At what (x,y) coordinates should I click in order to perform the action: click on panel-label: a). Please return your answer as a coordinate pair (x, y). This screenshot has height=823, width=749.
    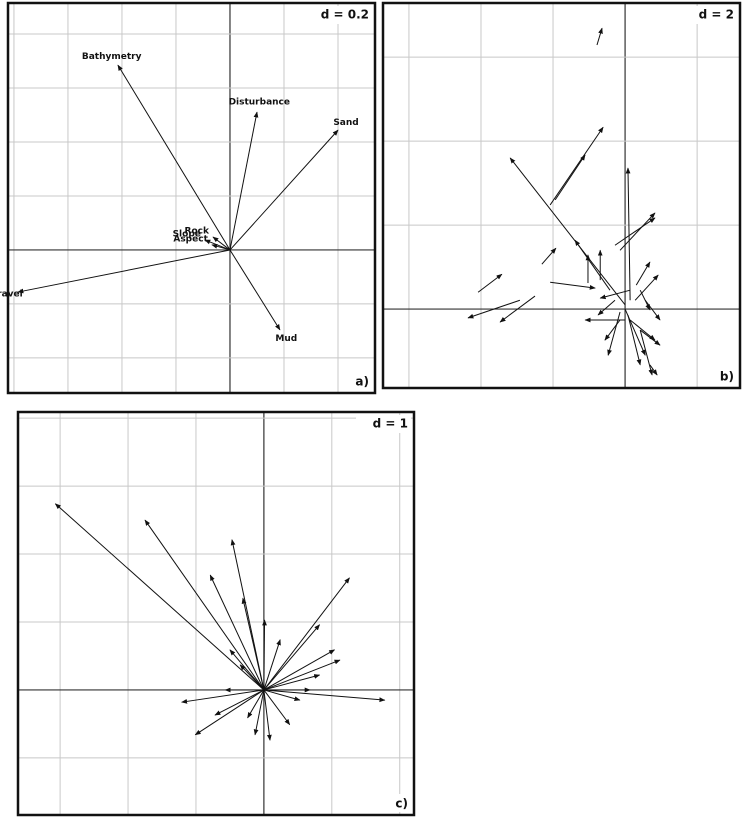
    Looking at the image, I should click on (362, 382).